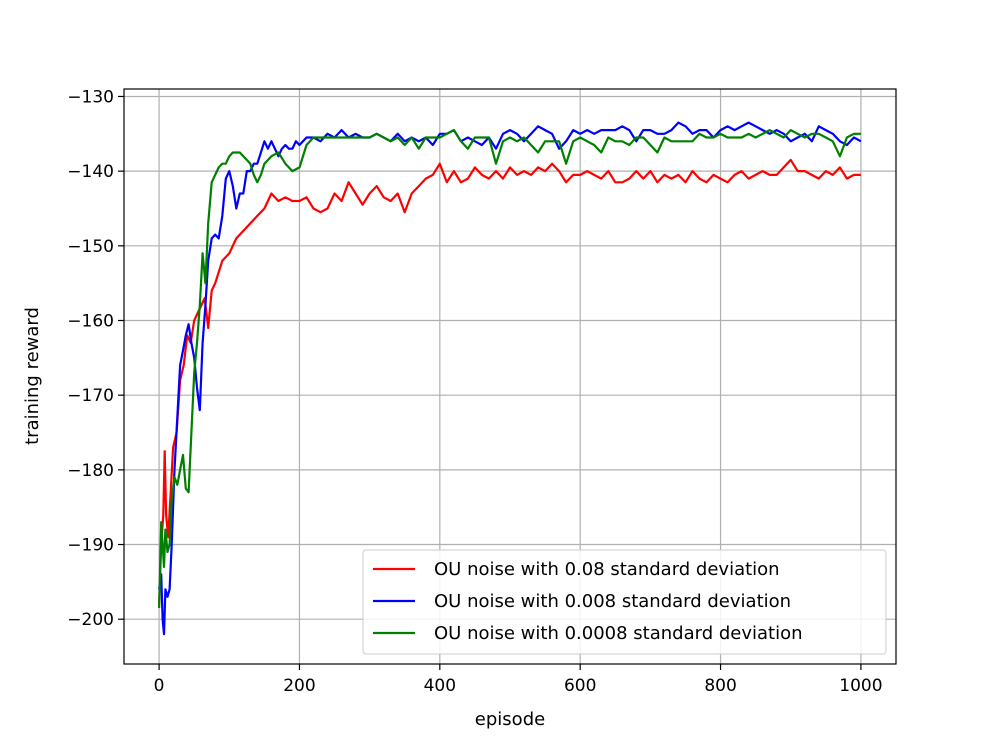  Describe the element at coordinates (90, 97) in the screenshot. I see `y-tick-label: −130` at that location.